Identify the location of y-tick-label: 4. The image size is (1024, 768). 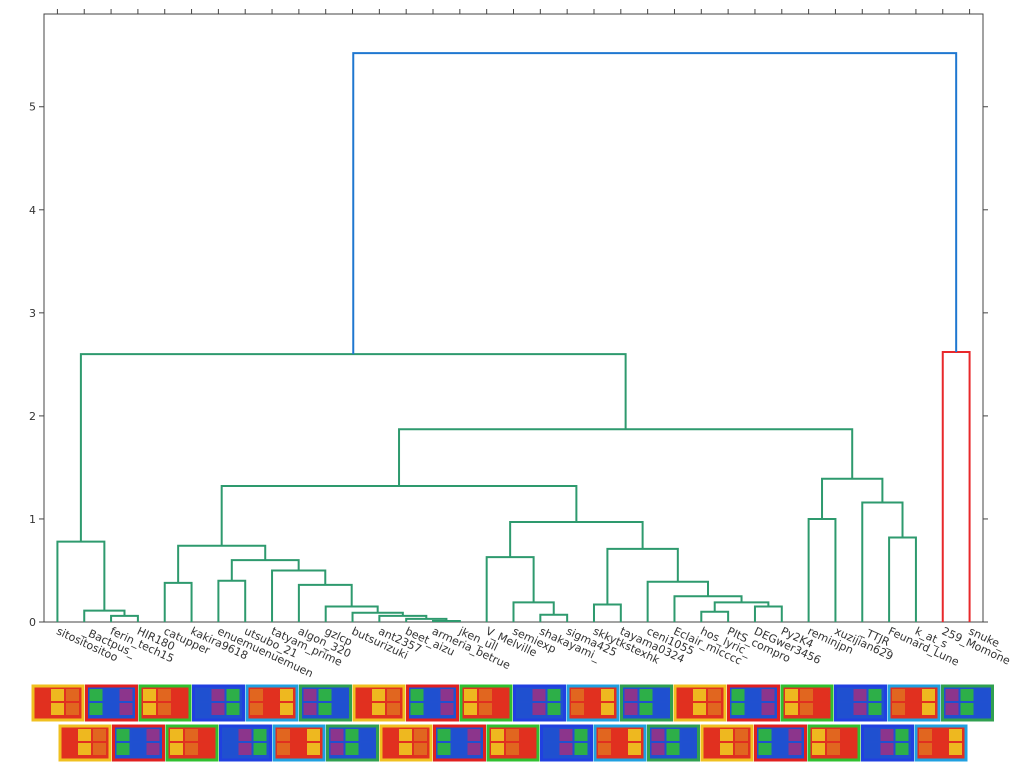
(32, 210).